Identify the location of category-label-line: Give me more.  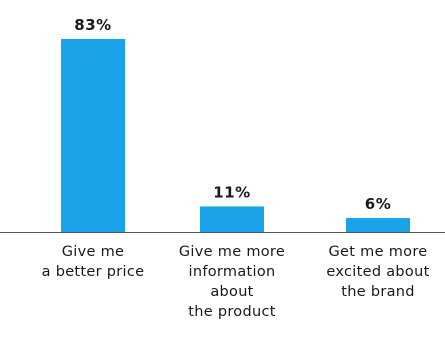
(232, 252).